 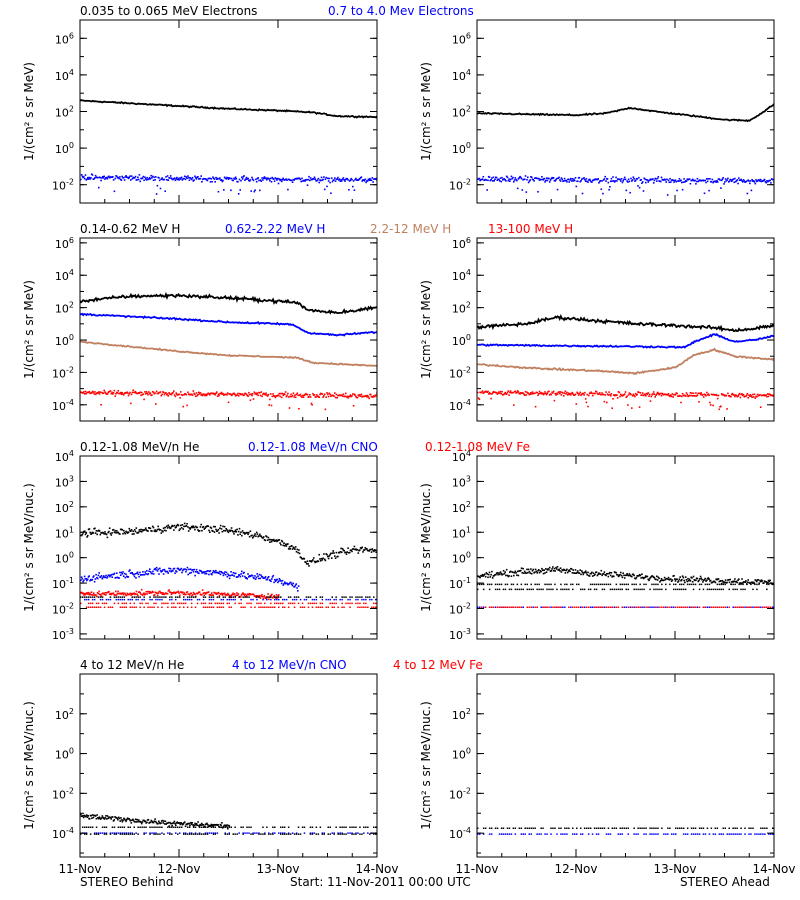 I want to click on y-tick-label: 104, so click(x=461, y=75).